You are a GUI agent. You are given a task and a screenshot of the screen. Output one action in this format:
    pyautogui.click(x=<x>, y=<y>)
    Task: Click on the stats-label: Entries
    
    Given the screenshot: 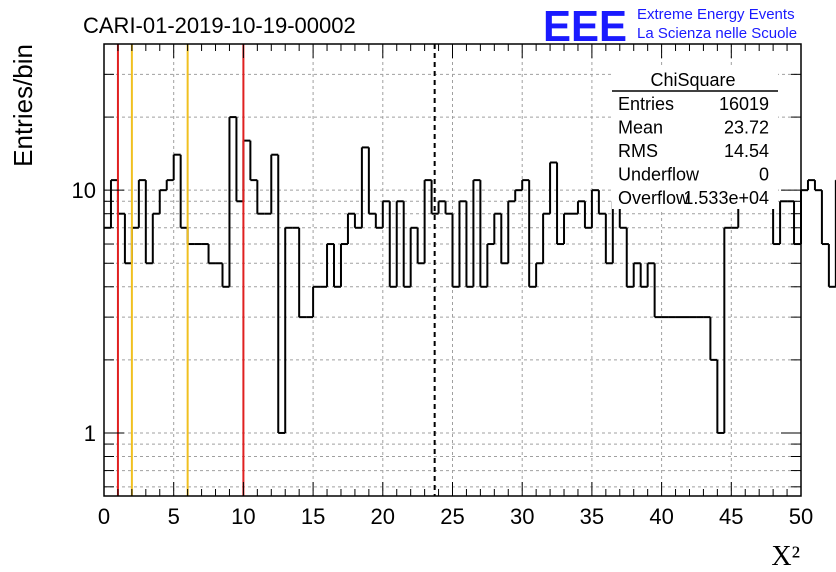 What is the action you would take?
    pyautogui.click(x=646, y=104)
    